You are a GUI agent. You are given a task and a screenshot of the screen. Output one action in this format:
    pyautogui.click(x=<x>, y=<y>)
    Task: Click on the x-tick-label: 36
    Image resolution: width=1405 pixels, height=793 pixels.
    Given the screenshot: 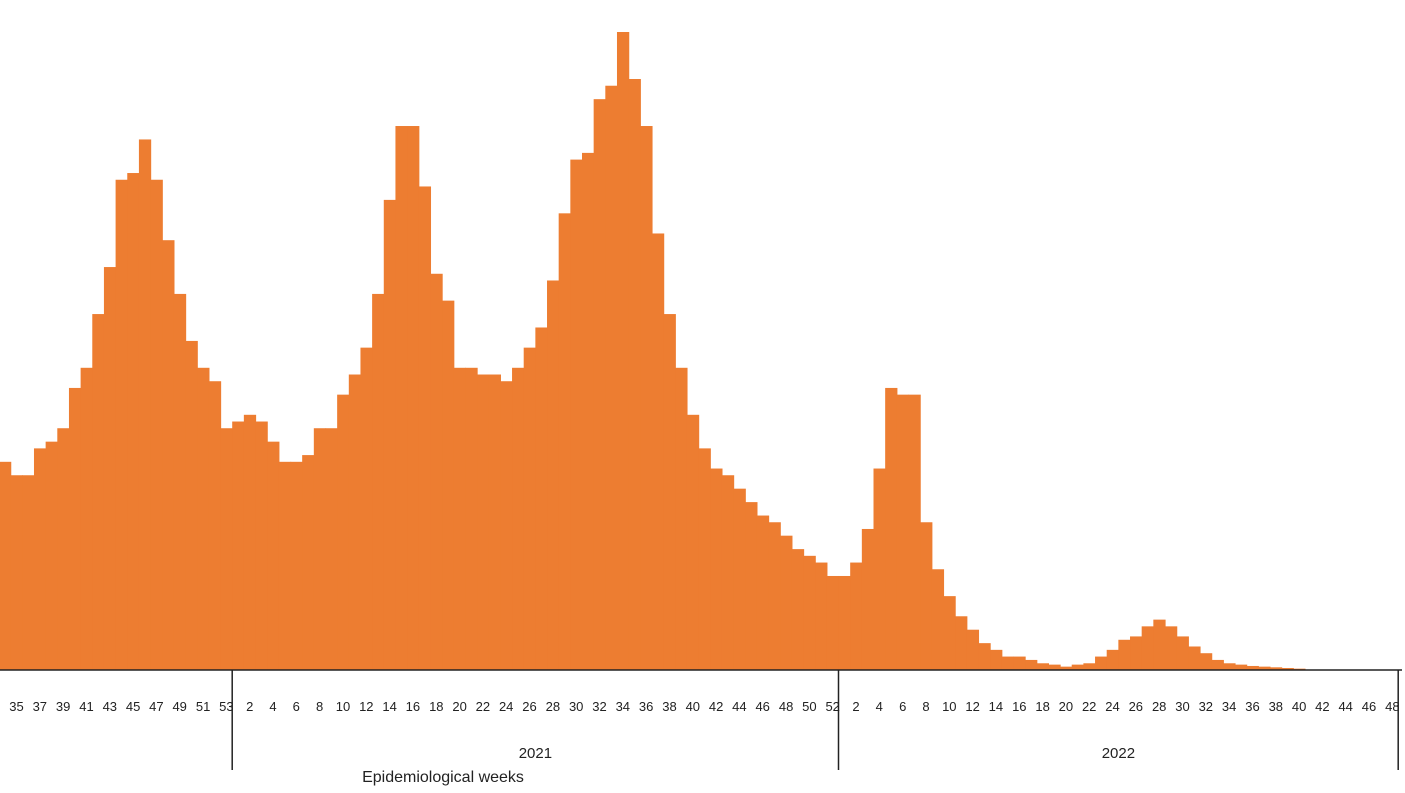 What is the action you would take?
    pyautogui.click(x=1252, y=706)
    